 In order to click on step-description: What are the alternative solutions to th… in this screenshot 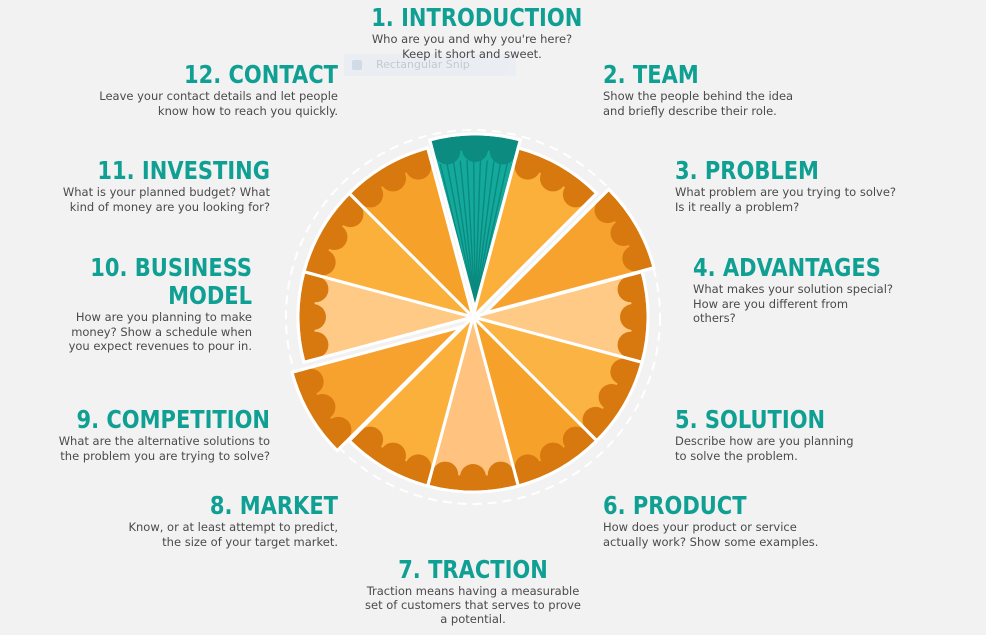, I will do `click(164, 448)`.